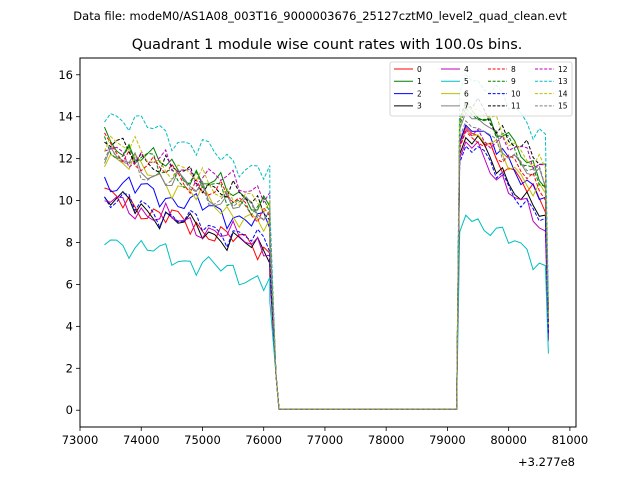 The image size is (640, 480). I want to click on x-tick-label: 79000, so click(447, 440).